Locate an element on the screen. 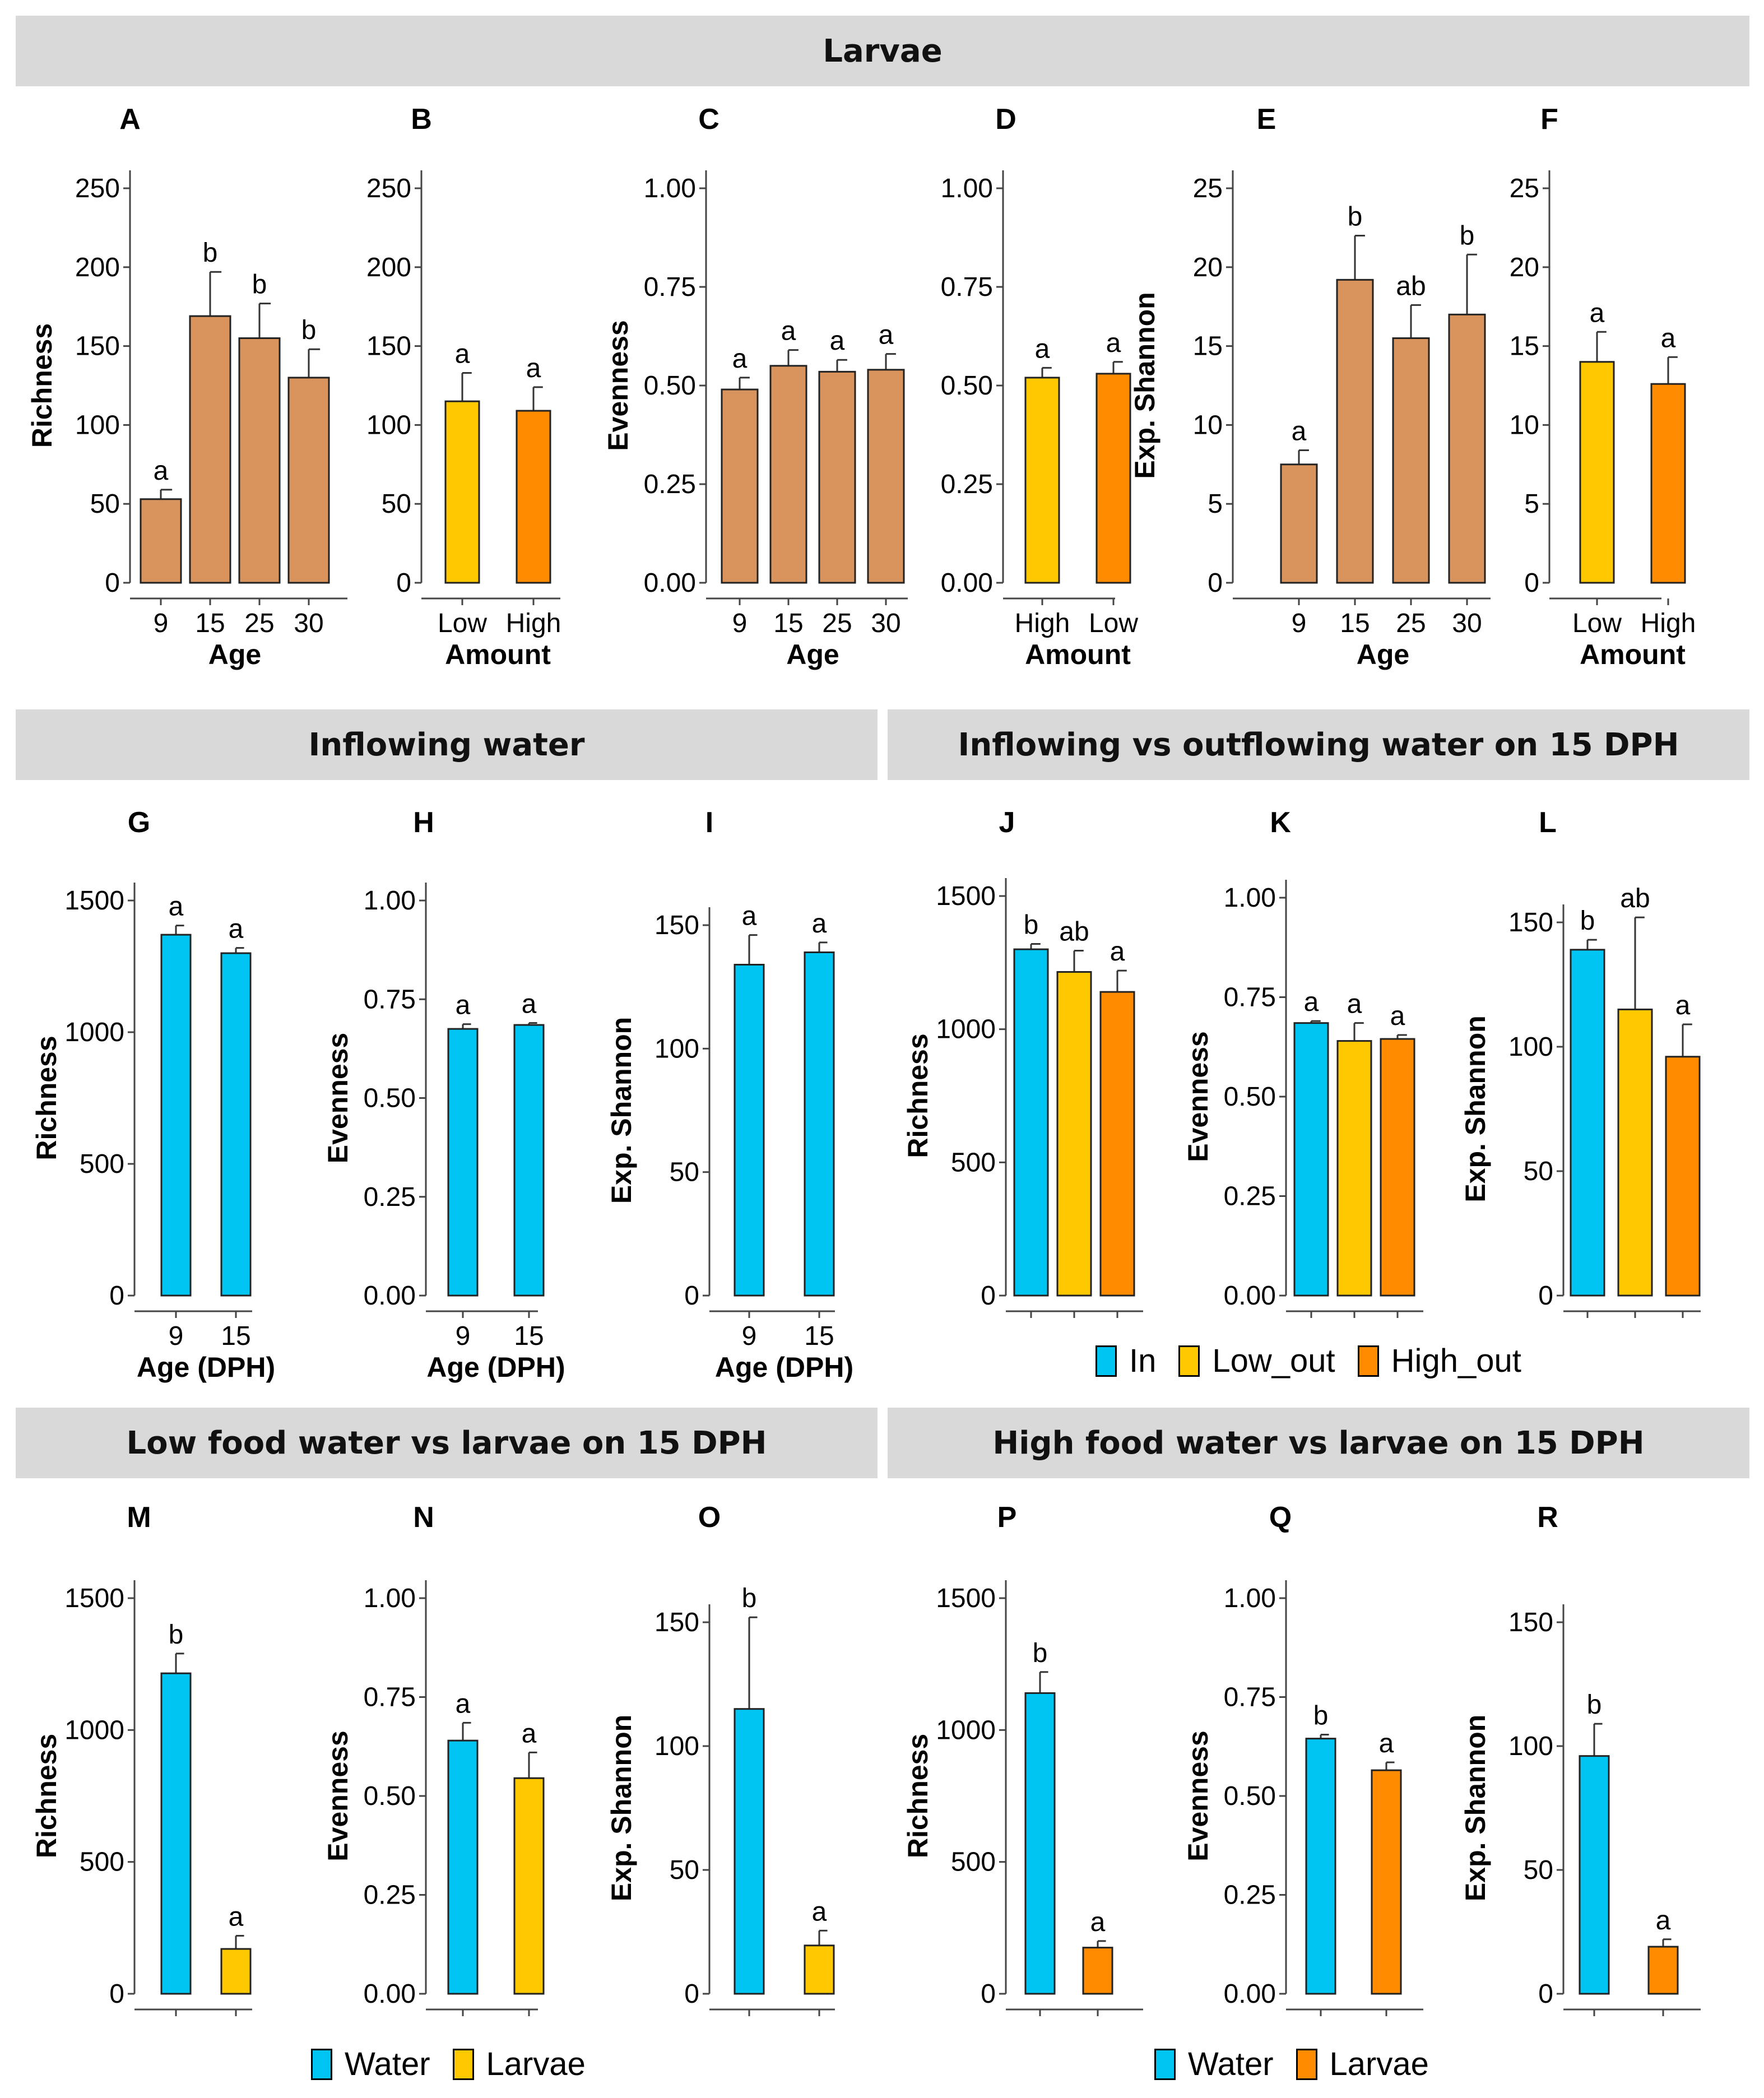  panel-label: R is located at coordinates (1547, 1517).